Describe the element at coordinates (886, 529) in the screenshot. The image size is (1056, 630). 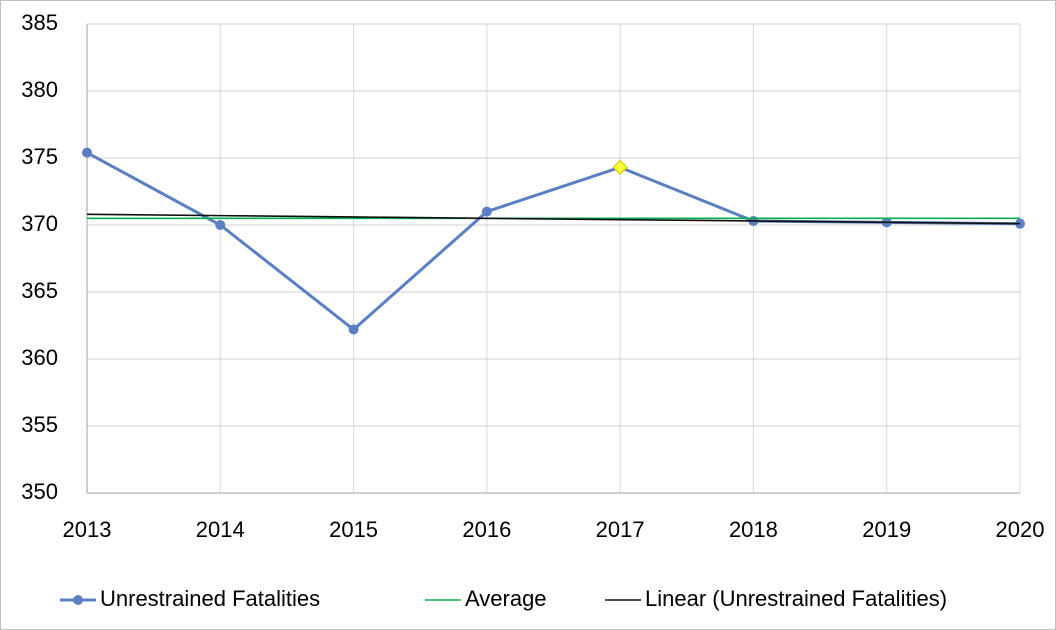
I see `x-tick-label: 2019` at that location.